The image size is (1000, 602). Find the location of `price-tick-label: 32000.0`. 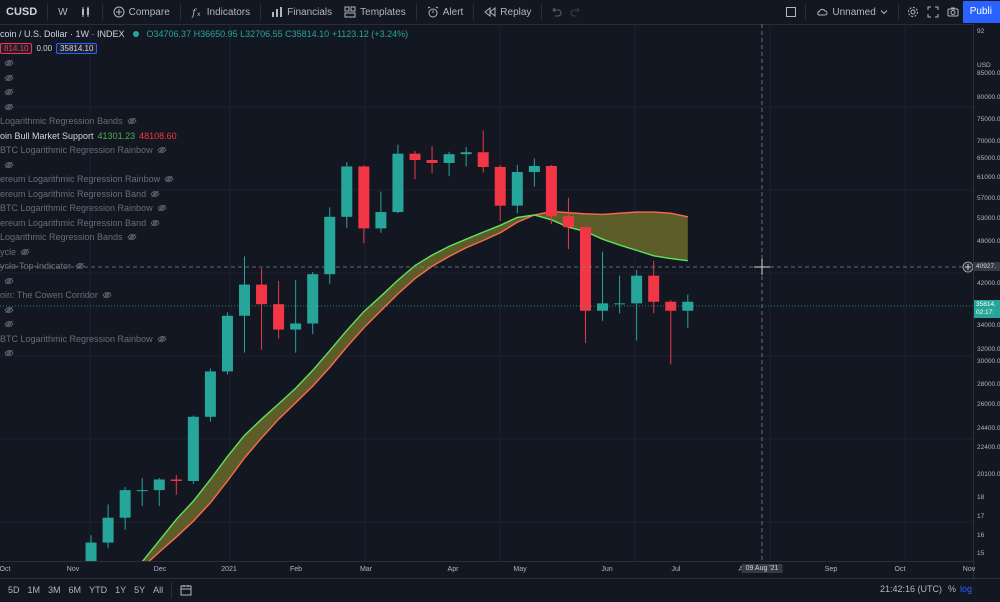

price-tick-label: 32000.0 is located at coordinates (988, 349).